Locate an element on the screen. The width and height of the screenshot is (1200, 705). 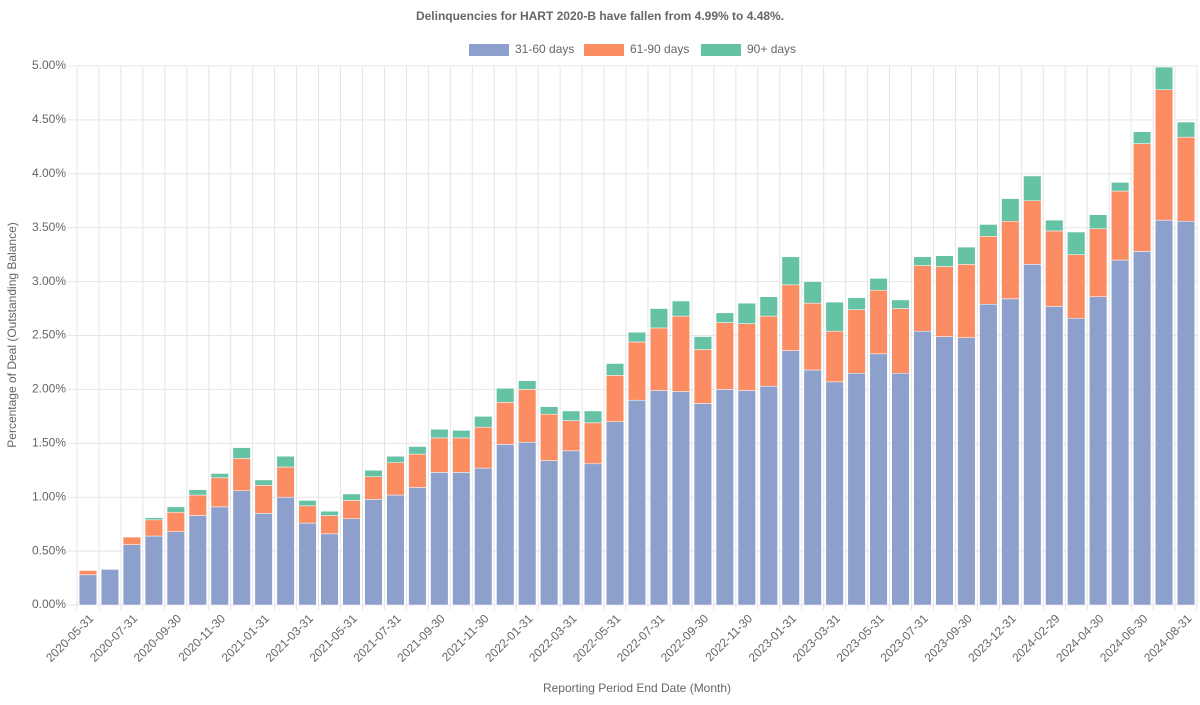
y-tick-label: 5.00% is located at coordinates (49, 65).